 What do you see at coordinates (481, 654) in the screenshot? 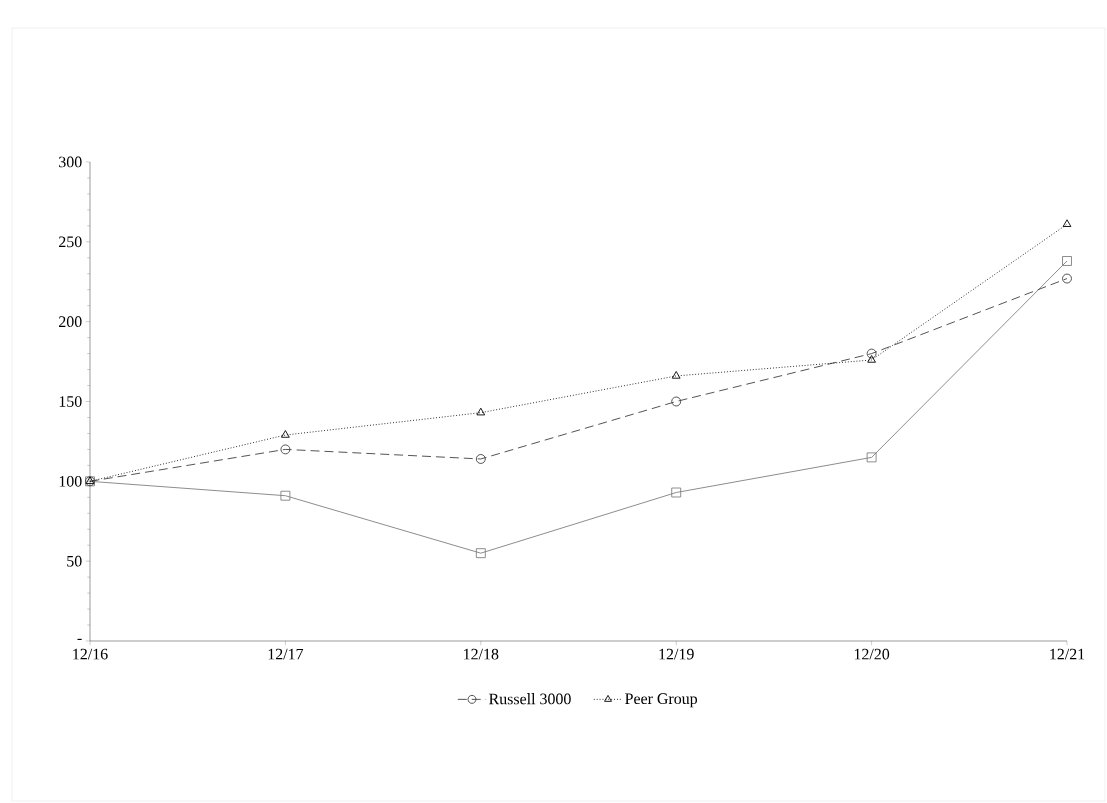
I see `x-tick-label: 12/18` at bounding box center [481, 654].